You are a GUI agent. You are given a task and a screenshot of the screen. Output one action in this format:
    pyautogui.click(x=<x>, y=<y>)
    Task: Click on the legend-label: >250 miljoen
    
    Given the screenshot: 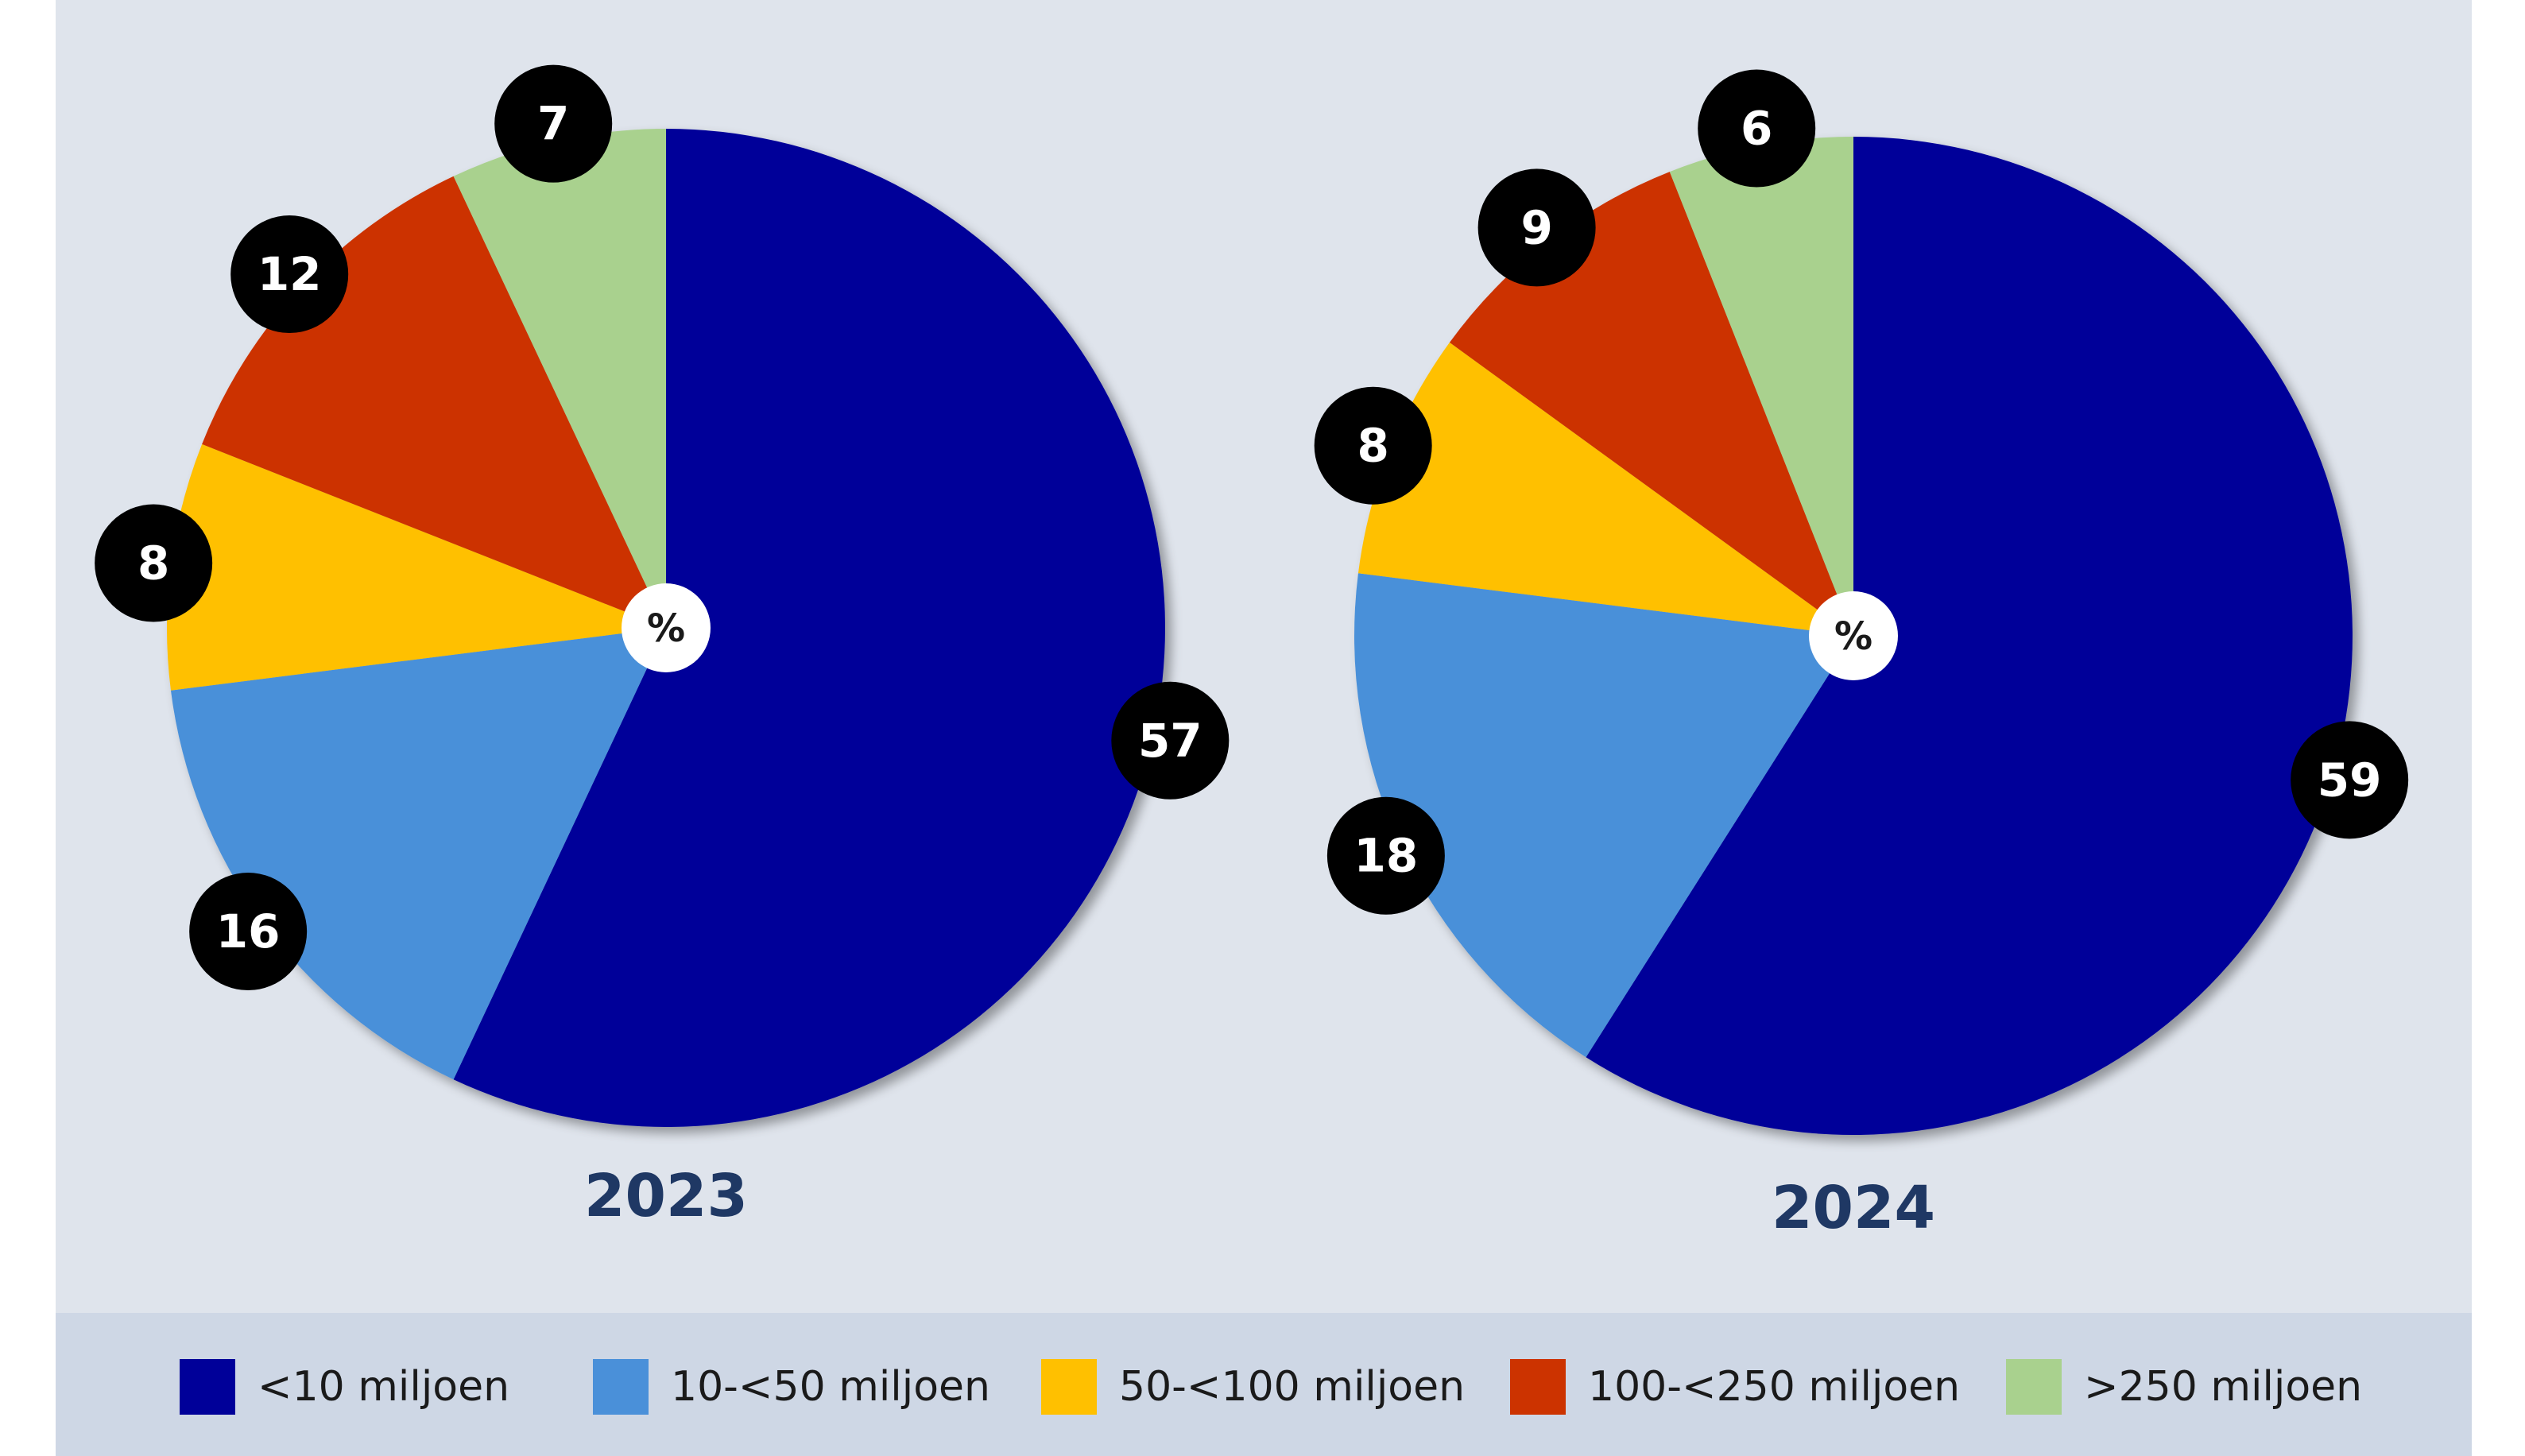 What is the action you would take?
    pyautogui.click(x=2223, y=1387)
    